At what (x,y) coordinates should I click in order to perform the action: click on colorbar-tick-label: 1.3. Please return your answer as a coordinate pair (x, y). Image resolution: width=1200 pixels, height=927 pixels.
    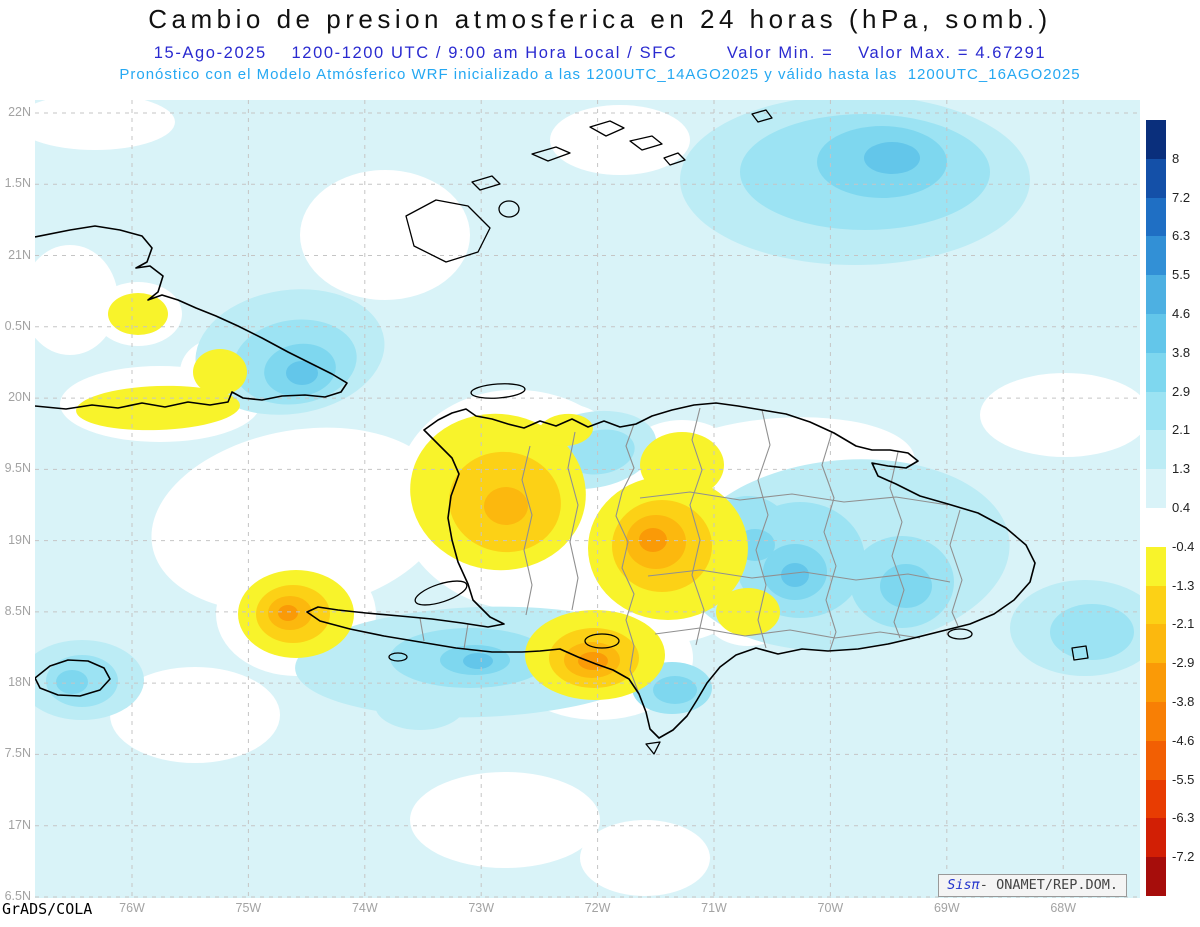
    Looking at the image, I should click on (1181, 469).